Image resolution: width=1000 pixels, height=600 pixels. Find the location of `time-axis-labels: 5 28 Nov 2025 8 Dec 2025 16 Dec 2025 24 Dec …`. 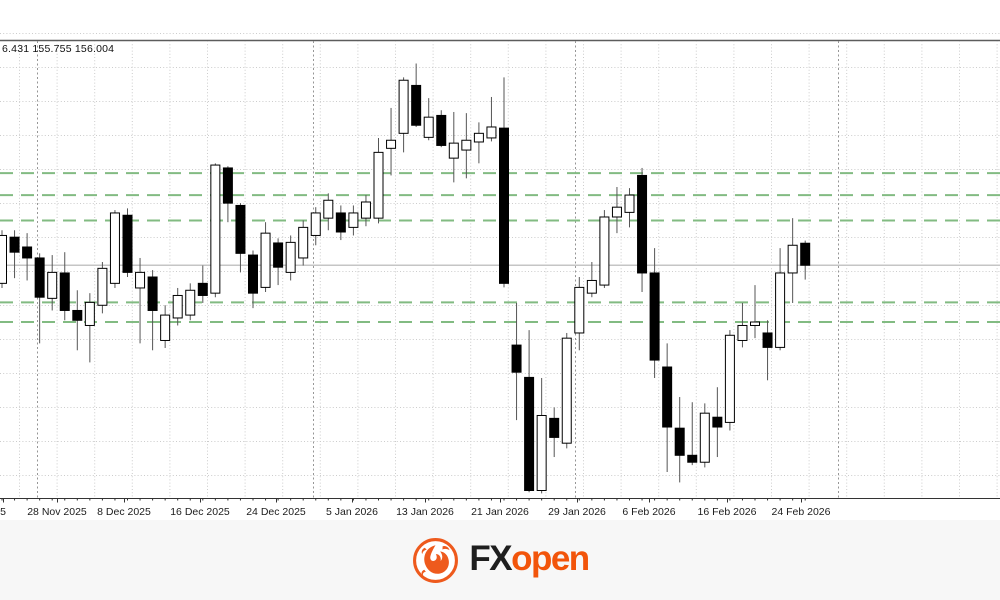

time-axis-labels: 5 28 Nov 2025 8 Dec 2025 16 Dec 2025 24 Dec … is located at coordinates (415, 508).